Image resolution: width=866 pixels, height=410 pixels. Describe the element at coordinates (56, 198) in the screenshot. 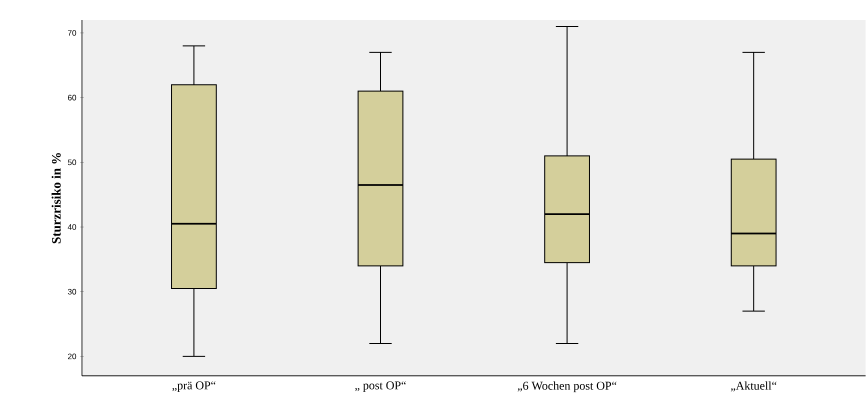

I see `y-axis-title: Sturzrisiko in %` at that location.